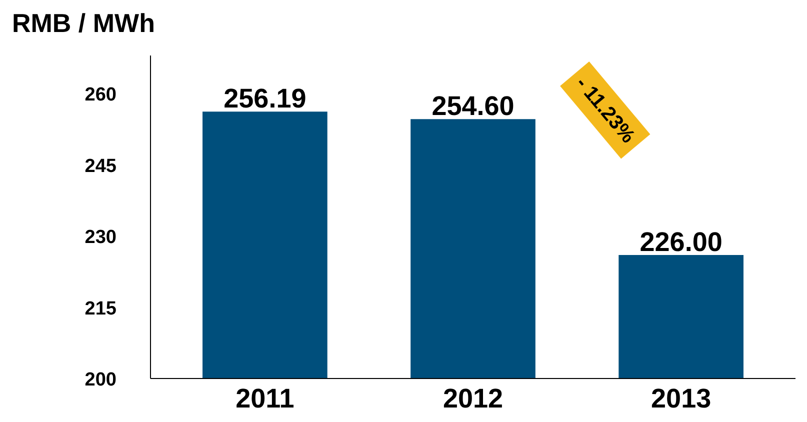 The height and width of the screenshot is (422, 807). What do you see at coordinates (100, 166) in the screenshot?
I see `y-tick-label: 245` at bounding box center [100, 166].